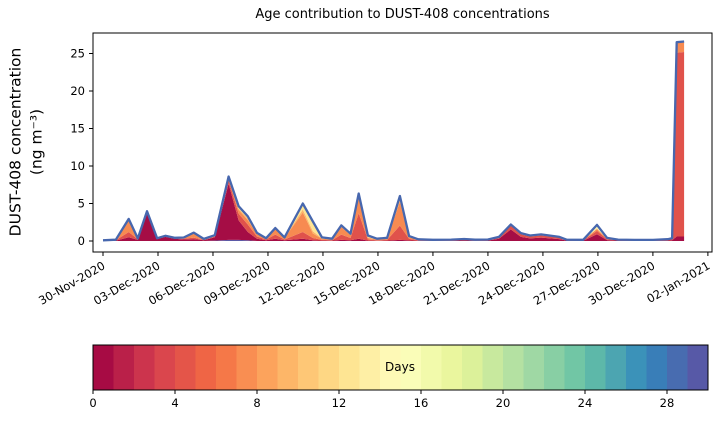  What do you see at coordinates (77, 91) in the screenshot?
I see `y-tick-label: 20` at bounding box center [77, 91].